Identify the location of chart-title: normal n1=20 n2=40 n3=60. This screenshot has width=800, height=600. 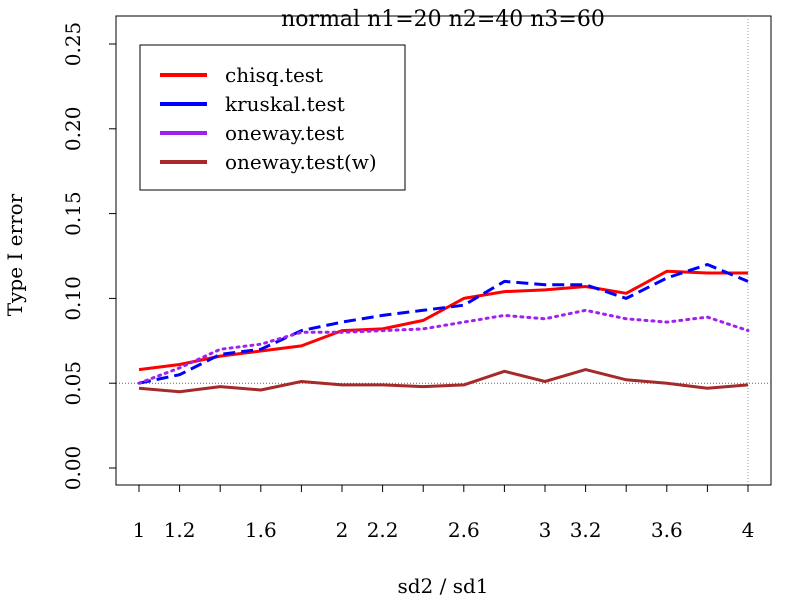
(443, 19).